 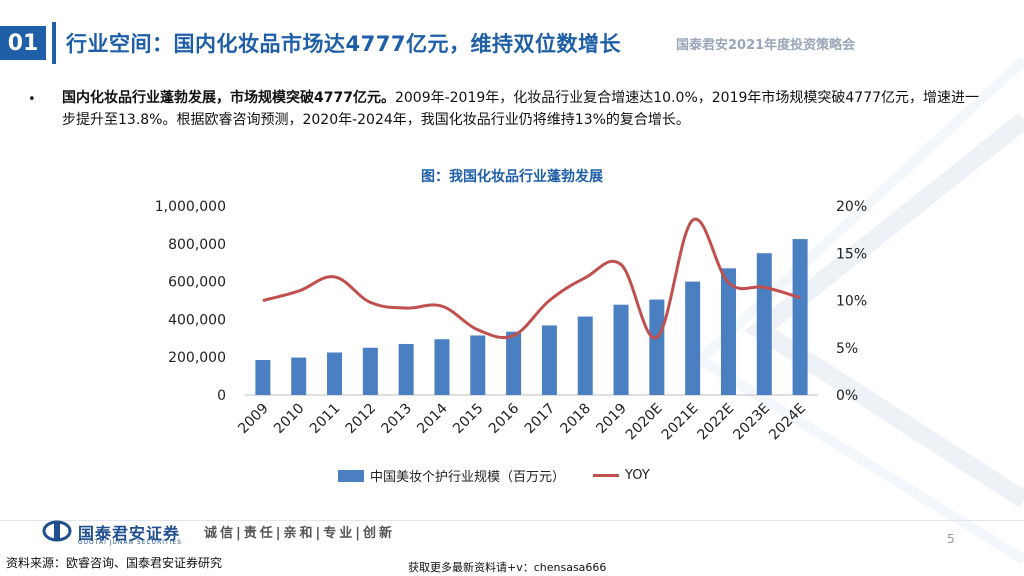 I want to click on x-tick-label: 2016, so click(x=504, y=418).